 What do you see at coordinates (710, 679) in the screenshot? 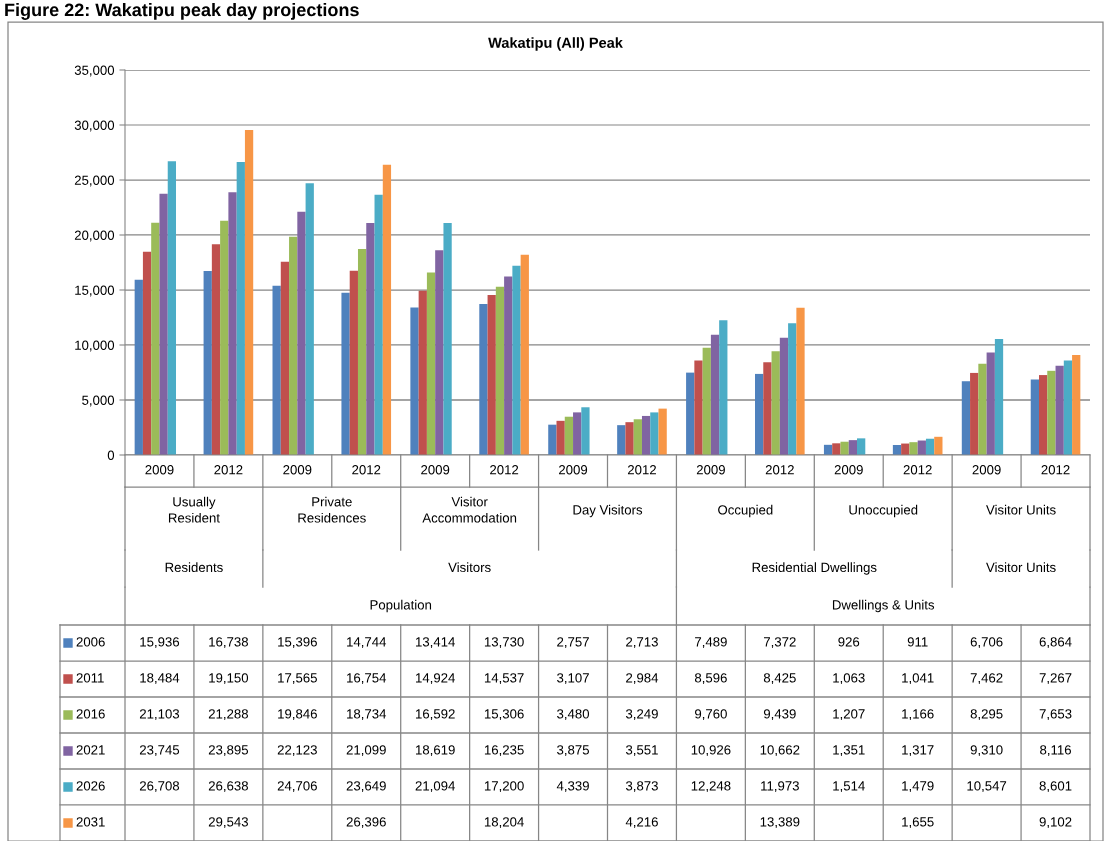
I see `data-label: 8,596` at bounding box center [710, 679].